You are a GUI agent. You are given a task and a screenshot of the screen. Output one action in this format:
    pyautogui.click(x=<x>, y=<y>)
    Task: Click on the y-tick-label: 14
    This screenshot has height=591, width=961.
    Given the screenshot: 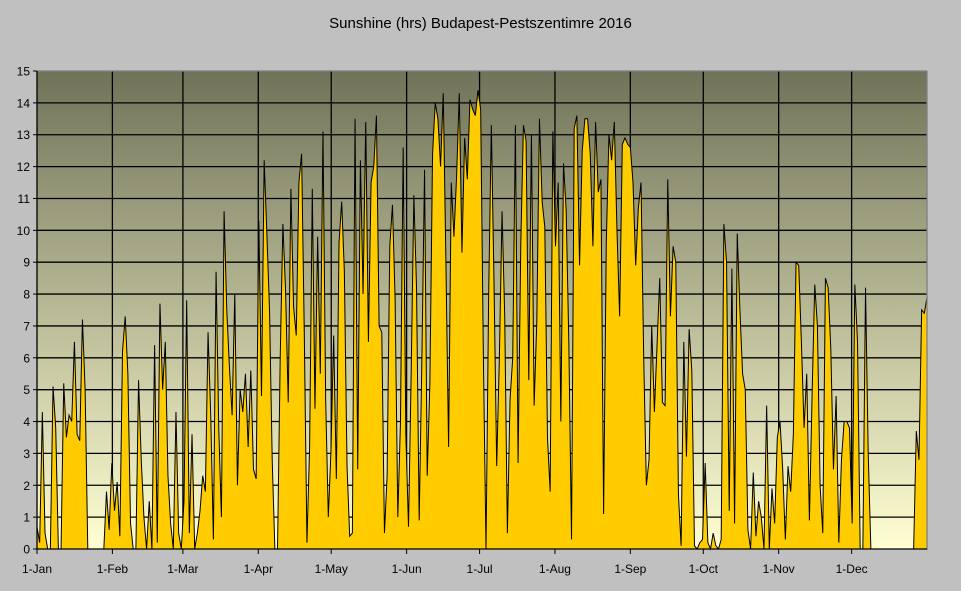 What is the action you would take?
    pyautogui.click(x=24, y=103)
    